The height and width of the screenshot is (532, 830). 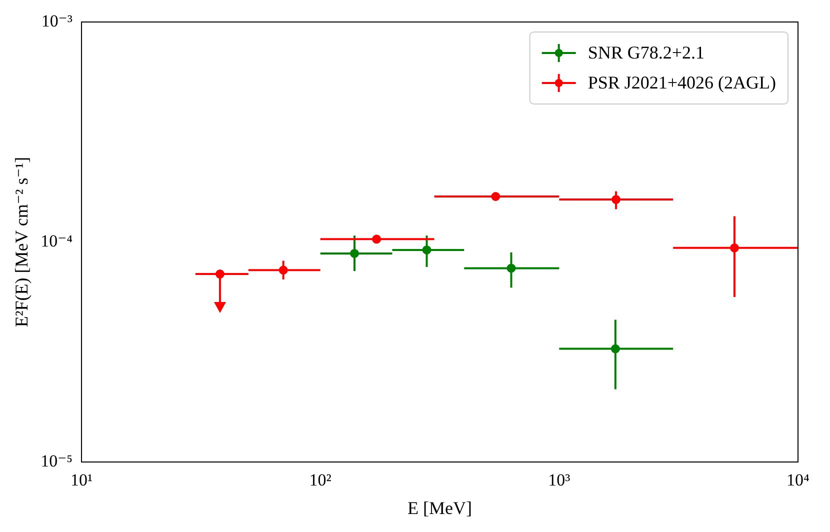 What do you see at coordinates (320, 480) in the screenshot?
I see `x-tick-label: 10²` at bounding box center [320, 480].